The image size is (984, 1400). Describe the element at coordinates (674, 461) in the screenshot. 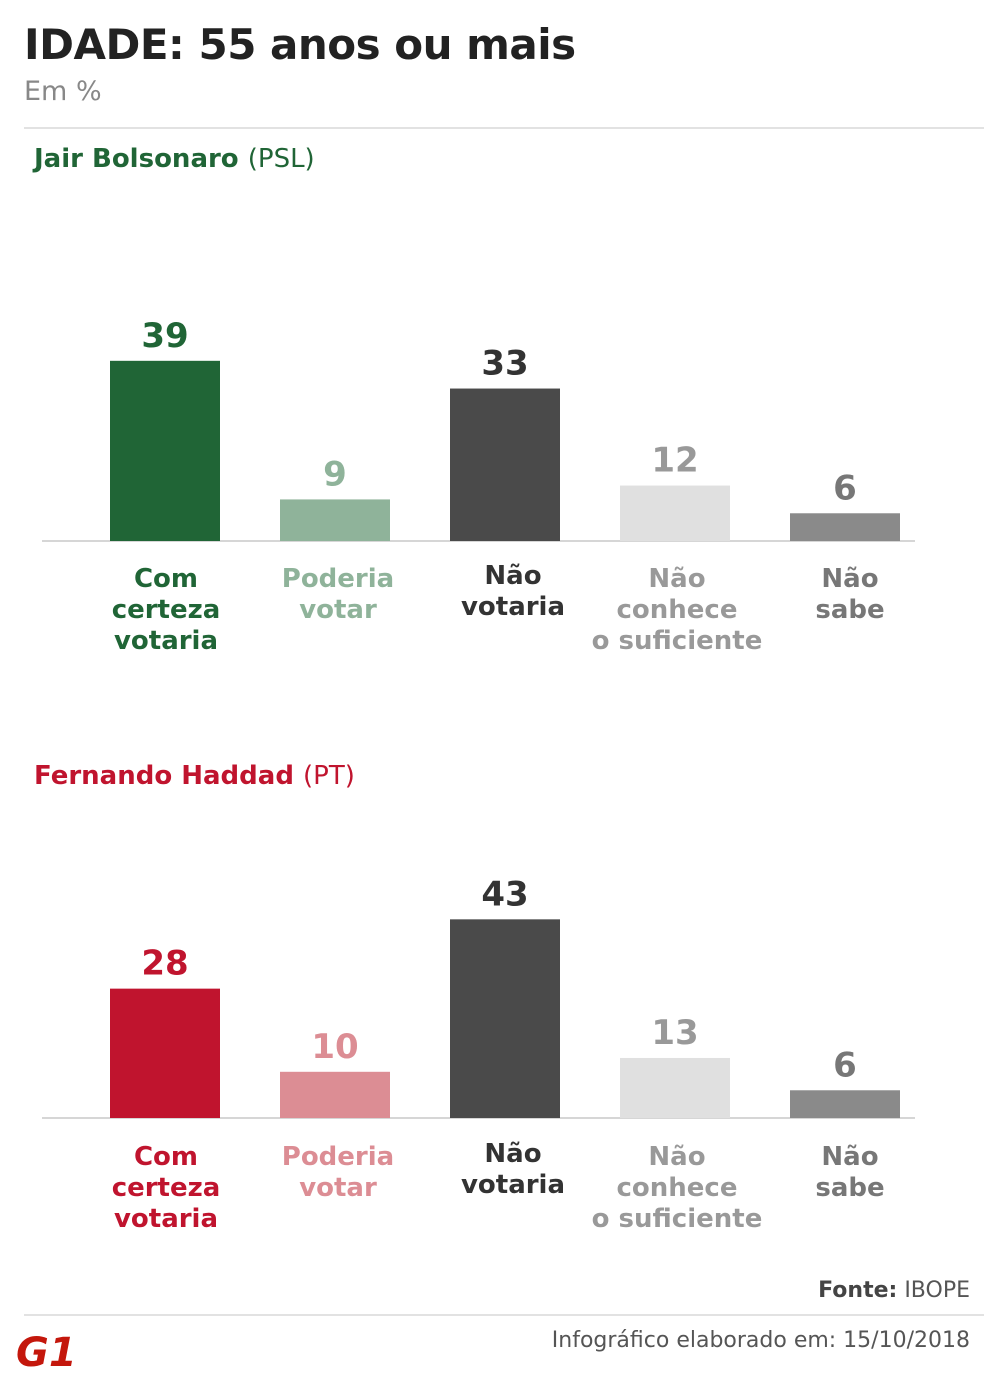

I see `data-label: 12` at that location.